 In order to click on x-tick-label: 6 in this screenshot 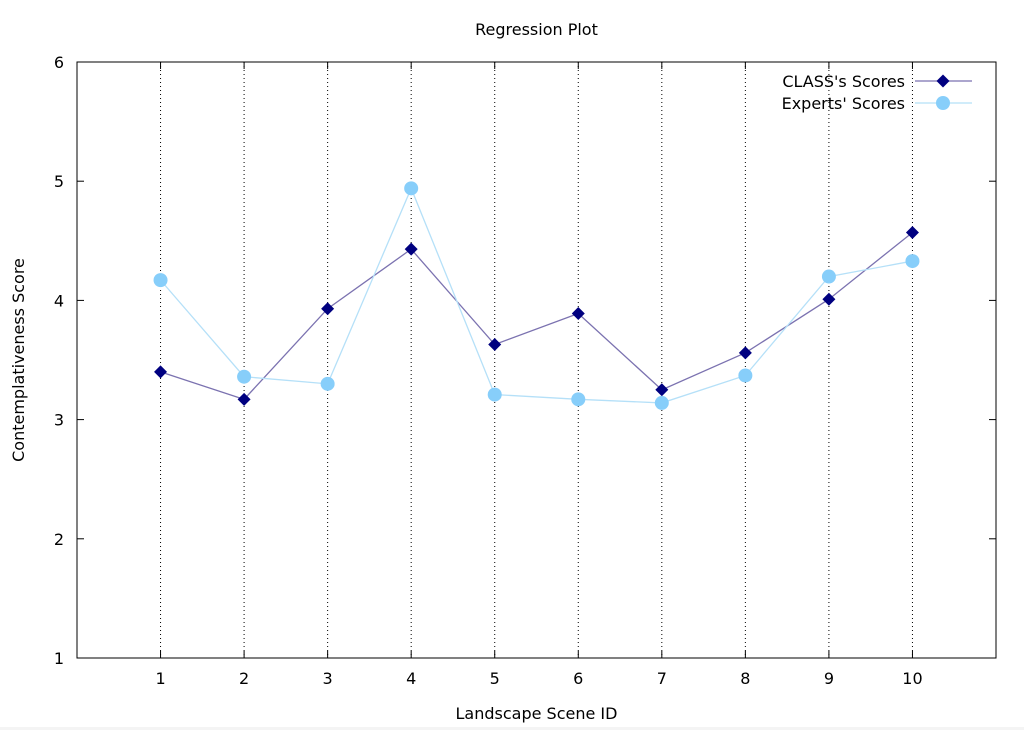, I will do `click(578, 678)`.